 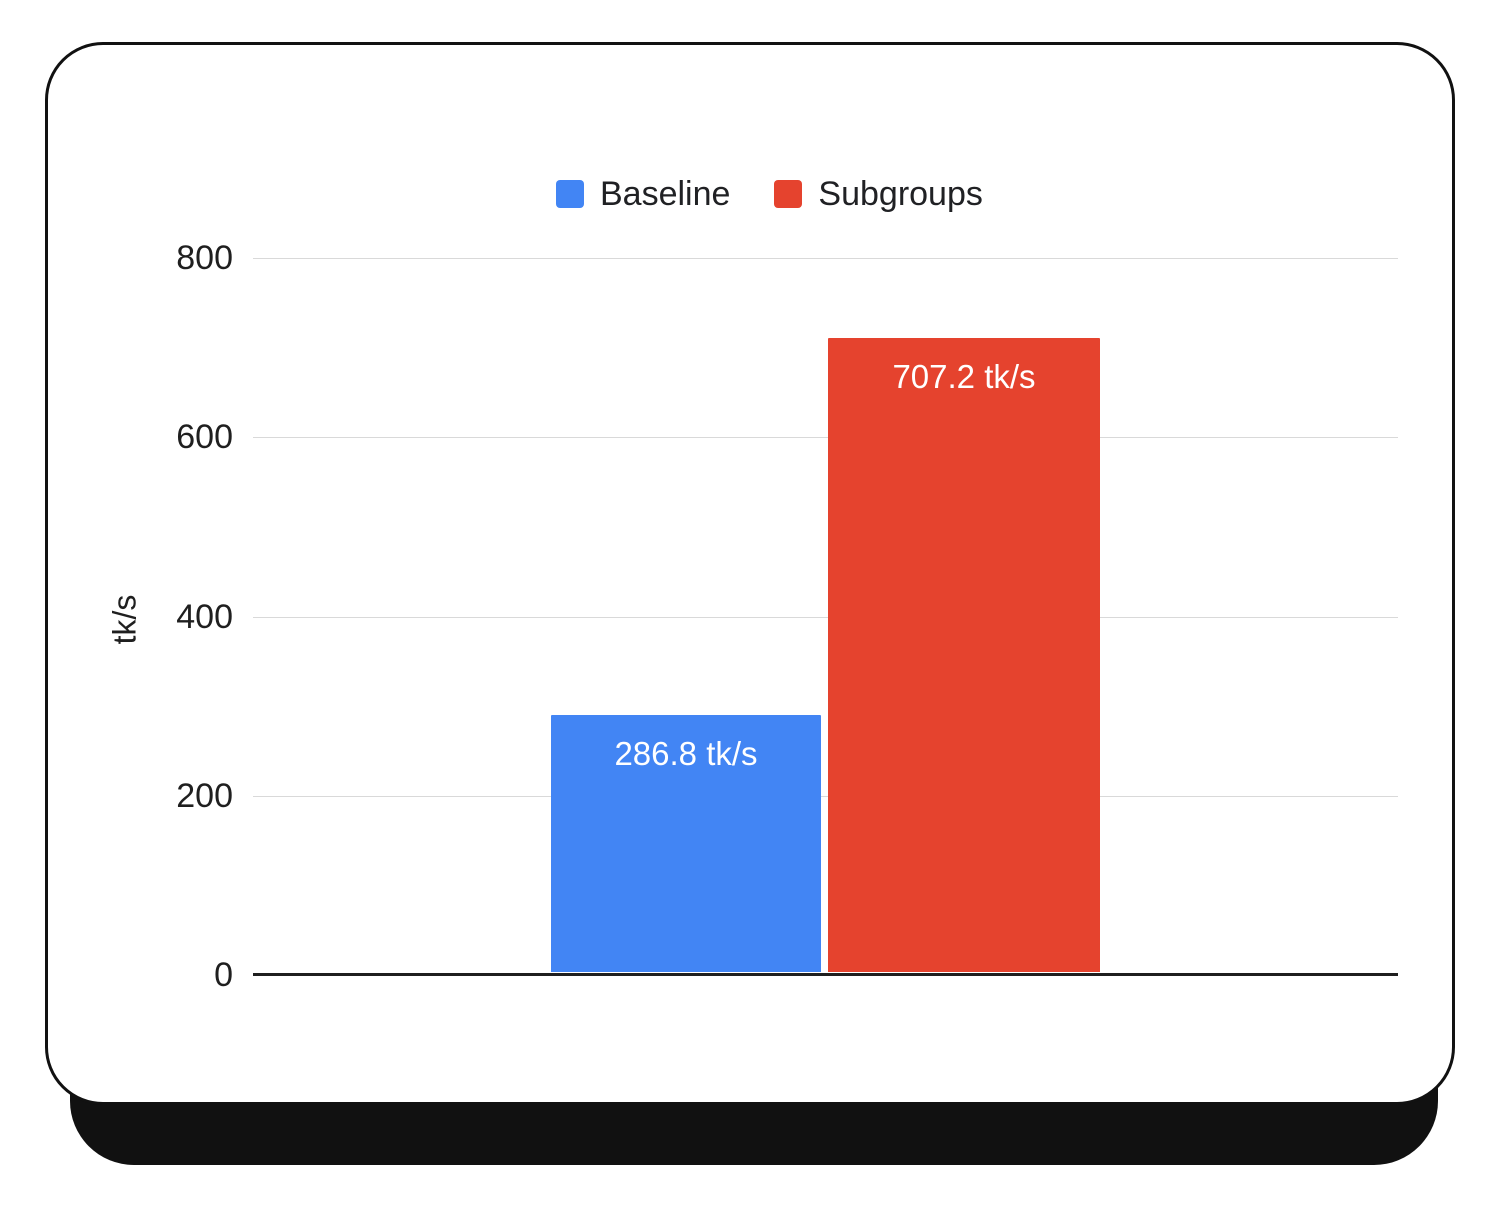 I want to click on legend-item-subgroups: Subgroups, so click(x=878, y=194).